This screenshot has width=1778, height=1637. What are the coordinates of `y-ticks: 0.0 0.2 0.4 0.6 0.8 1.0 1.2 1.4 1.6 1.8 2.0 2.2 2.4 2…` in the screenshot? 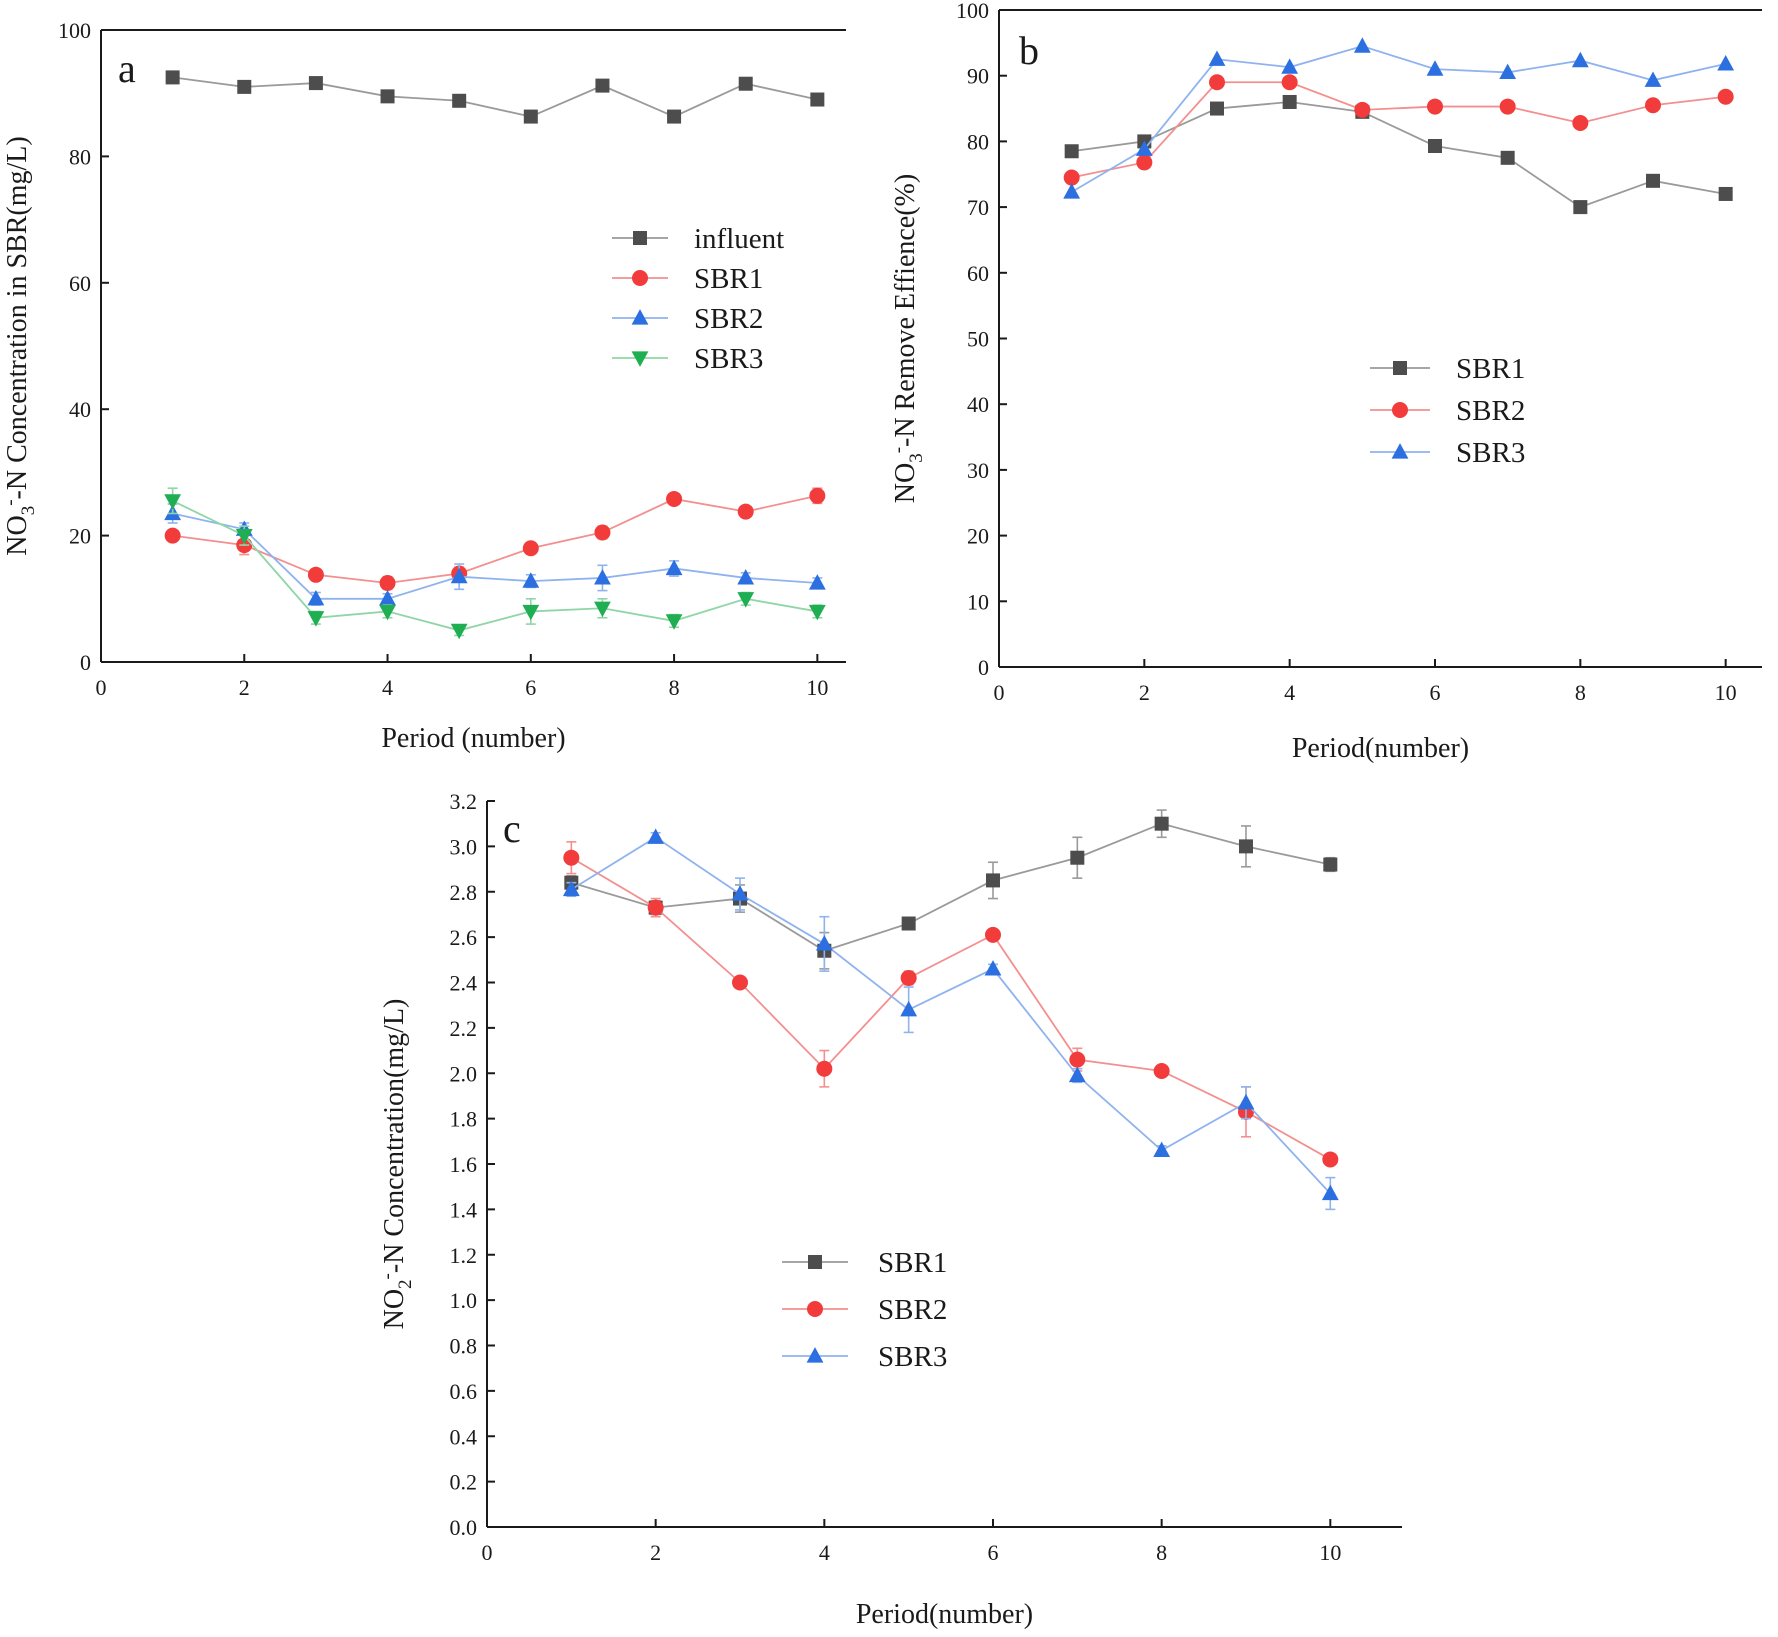 It's located at (472, 1164).